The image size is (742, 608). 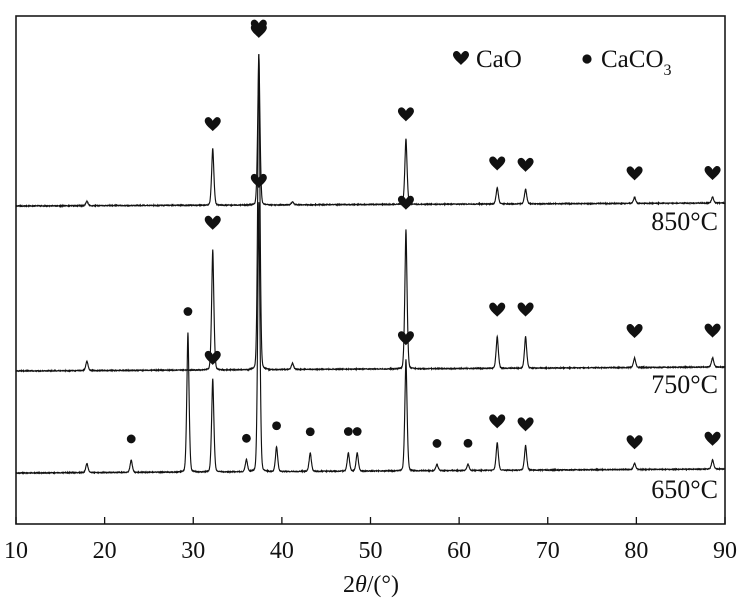 I want to click on x-tick-layer: 10 20 30 40 50 60 70 80 90, so click(x=370, y=540).